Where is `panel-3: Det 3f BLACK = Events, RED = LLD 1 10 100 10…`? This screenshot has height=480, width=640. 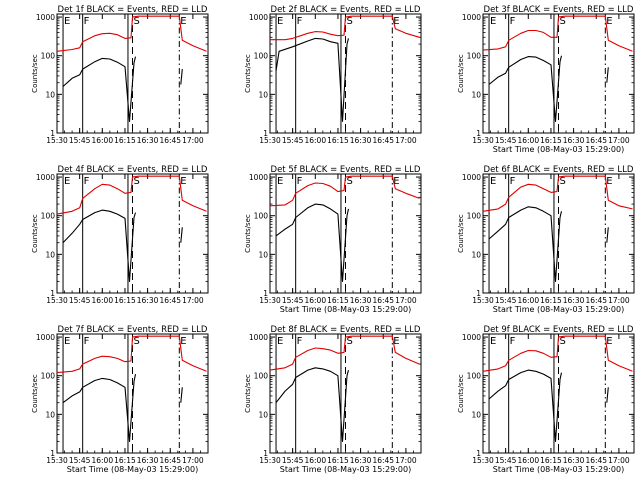
panel-3: Det 3f BLACK = Events, RED = LLD 1 10 100 10… is located at coordinates (546, 79).